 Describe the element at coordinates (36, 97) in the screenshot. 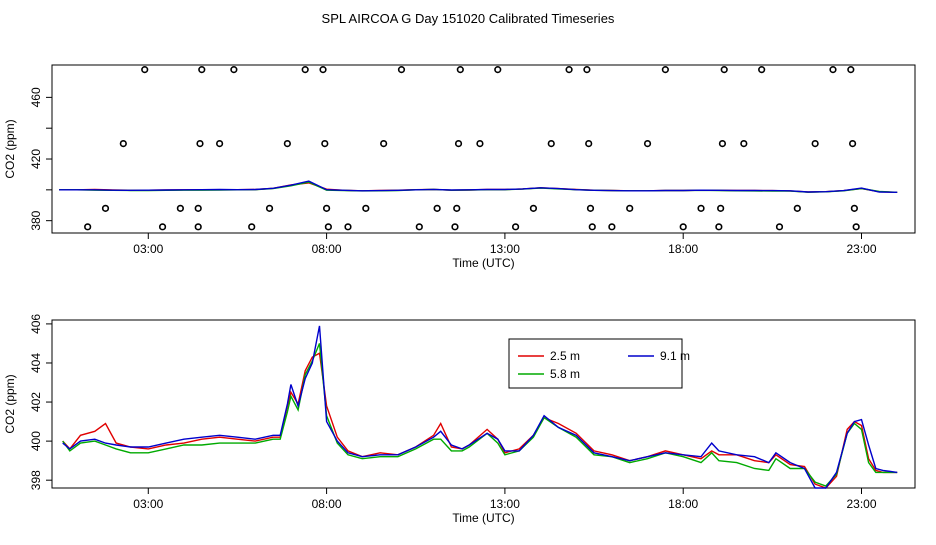

I see `y-tick-label: 460` at that location.